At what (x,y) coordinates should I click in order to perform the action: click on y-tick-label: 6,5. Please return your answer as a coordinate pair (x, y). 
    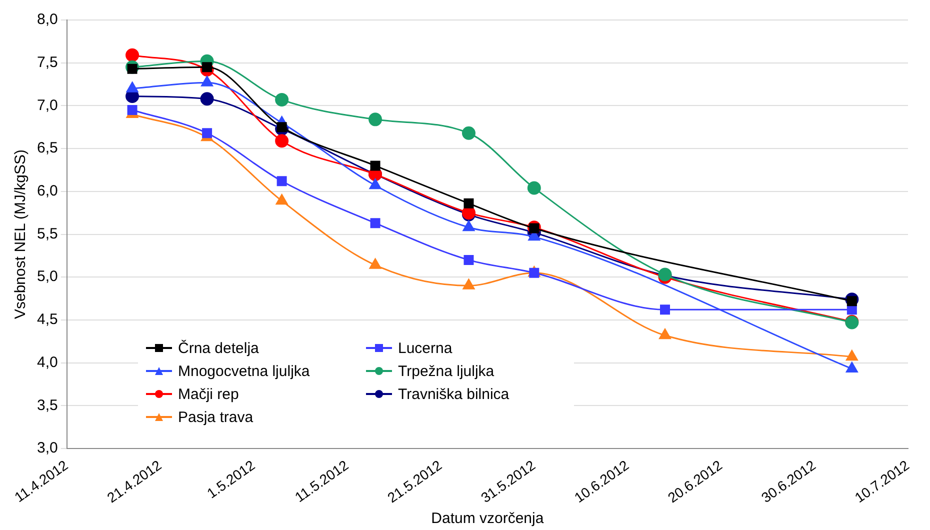
    Looking at the image, I should click on (47, 148).